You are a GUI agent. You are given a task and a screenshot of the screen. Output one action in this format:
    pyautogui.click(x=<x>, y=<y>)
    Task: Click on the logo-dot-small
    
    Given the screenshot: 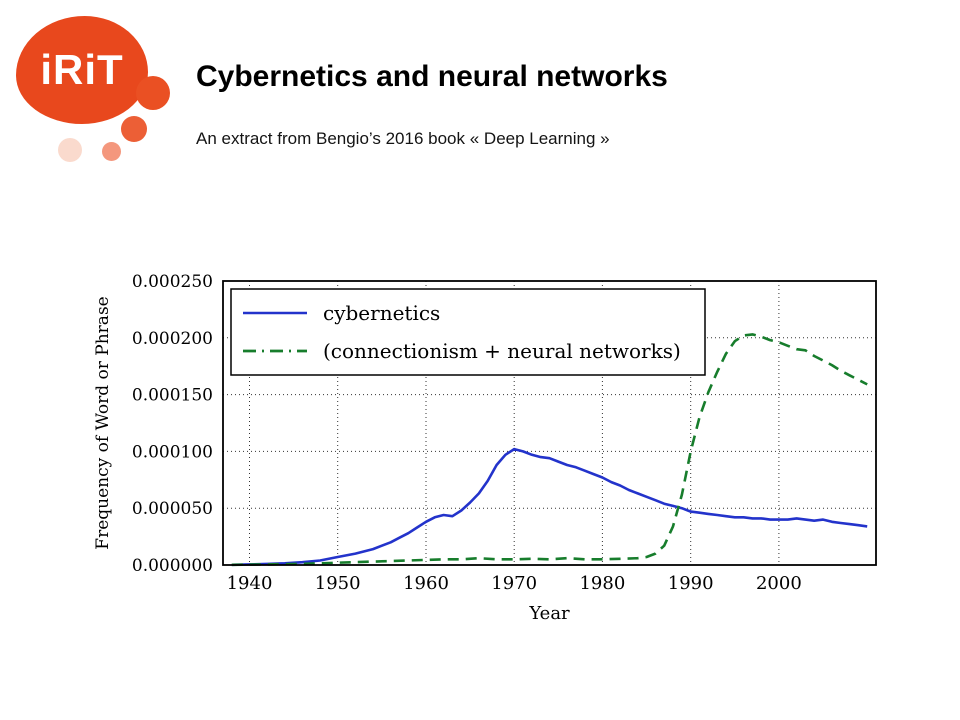 What is the action you would take?
    pyautogui.click(x=111, y=151)
    